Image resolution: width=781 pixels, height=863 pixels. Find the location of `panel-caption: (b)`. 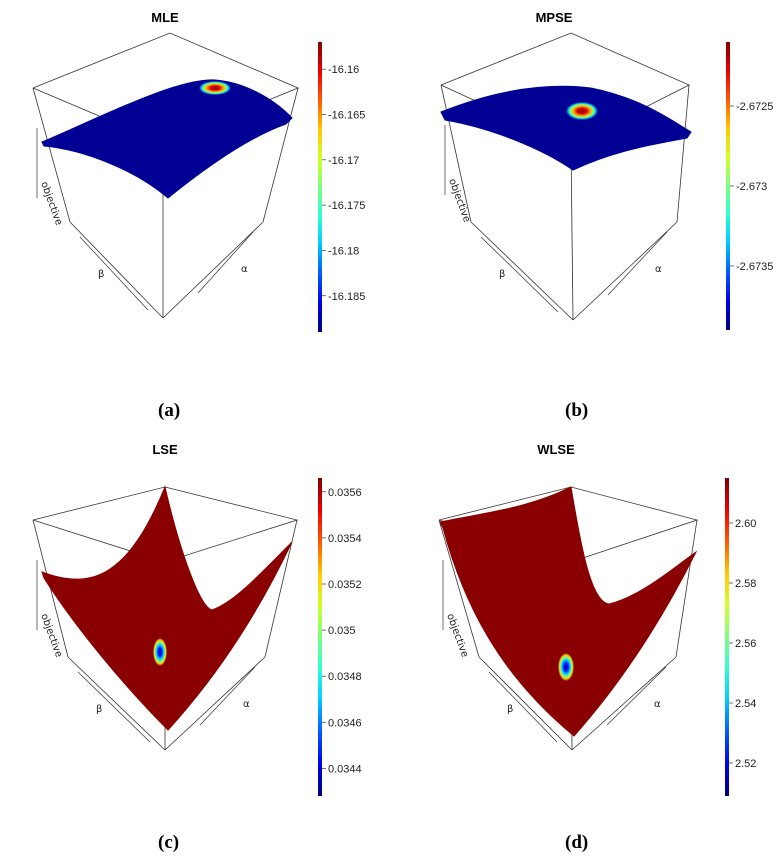

panel-caption: (b) is located at coordinates (577, 410).